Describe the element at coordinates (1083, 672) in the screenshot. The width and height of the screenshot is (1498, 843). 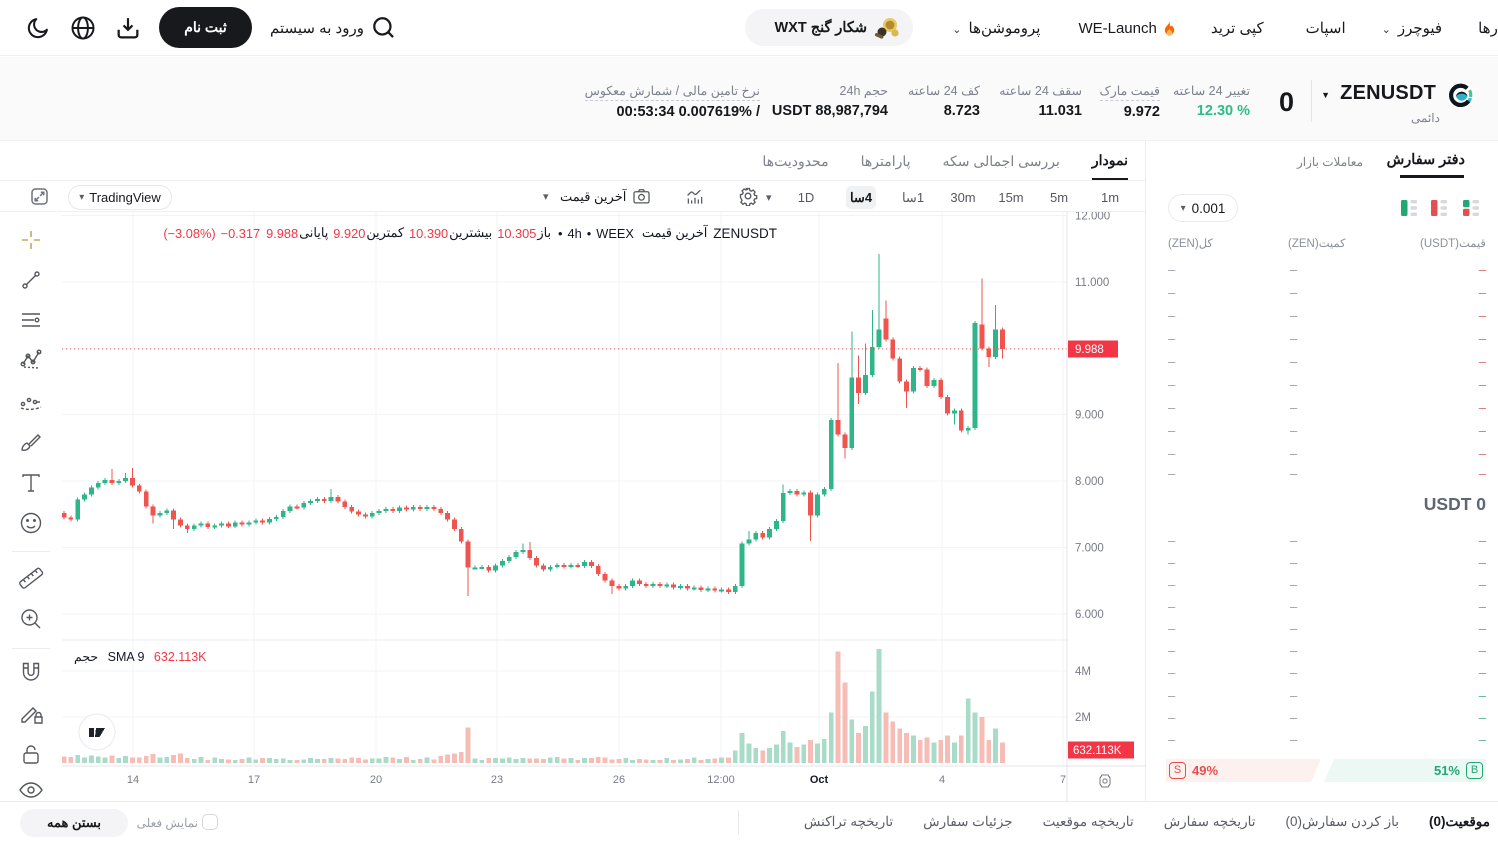
I see `svg-text: 4M` at that location.